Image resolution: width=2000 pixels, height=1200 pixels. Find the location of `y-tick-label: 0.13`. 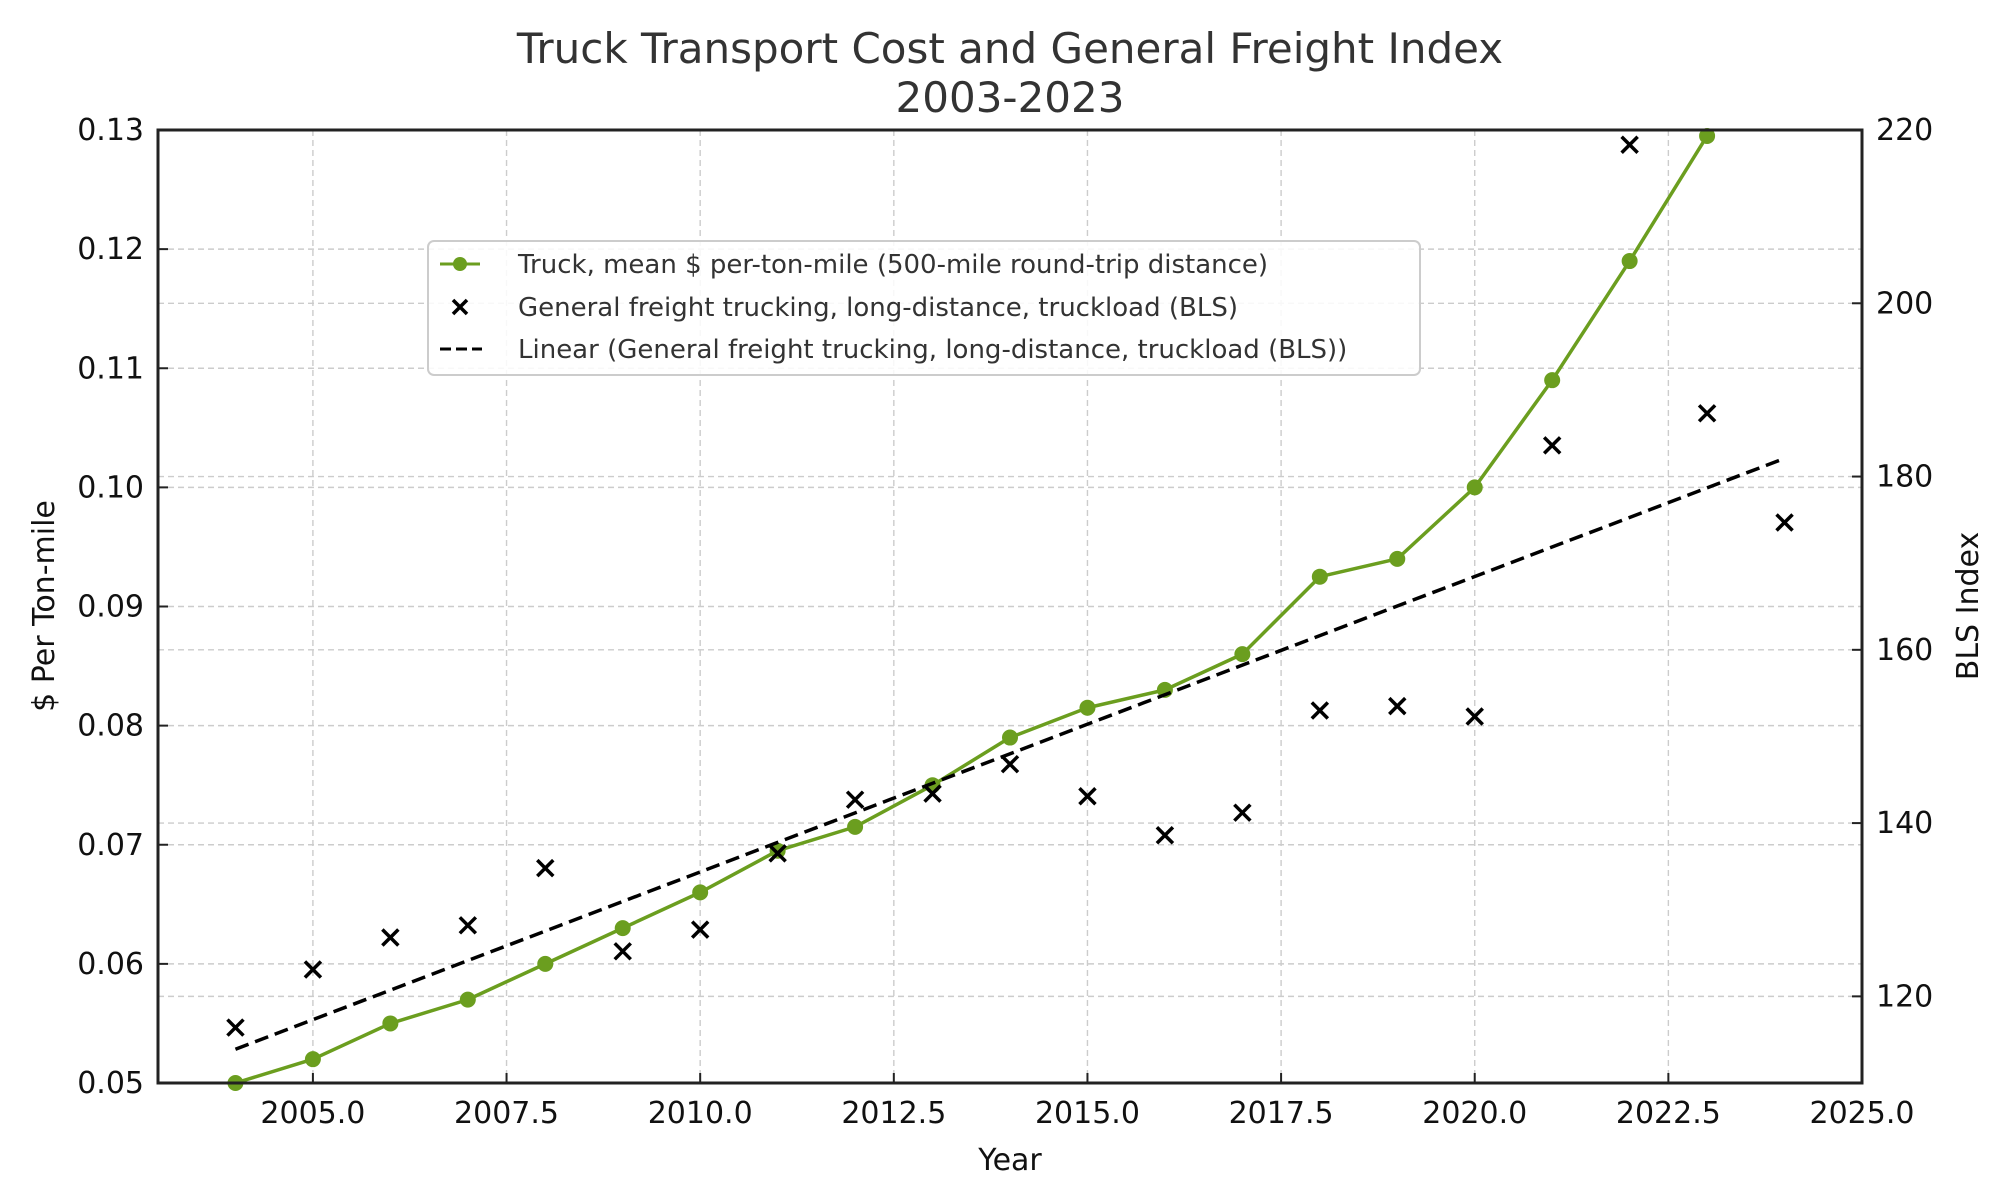

y-tick-label: 0.13 is located at coordinates (110, 130).